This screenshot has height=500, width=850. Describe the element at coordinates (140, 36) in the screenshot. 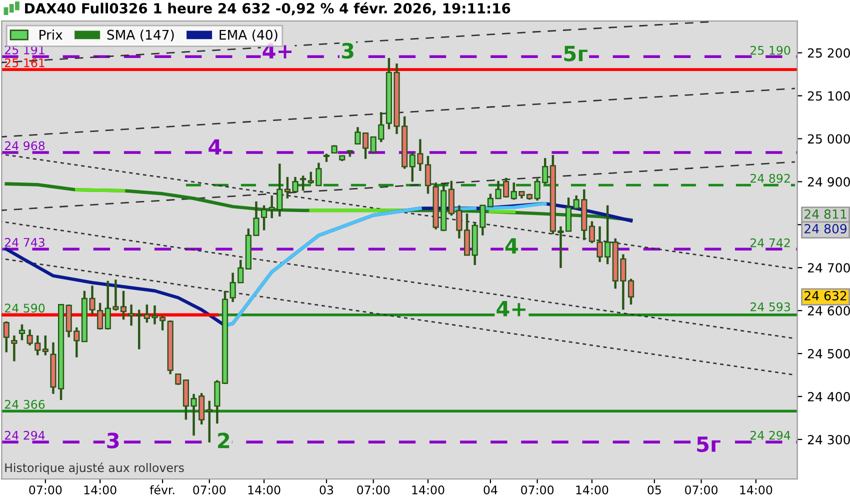

I see `legend-label: SMA (147)` at that location.